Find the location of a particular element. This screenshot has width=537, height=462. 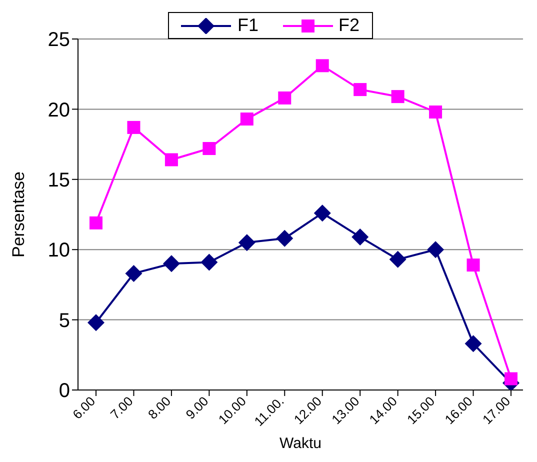

x-tick-label: 6.00 is located at coordinates (84, 408).